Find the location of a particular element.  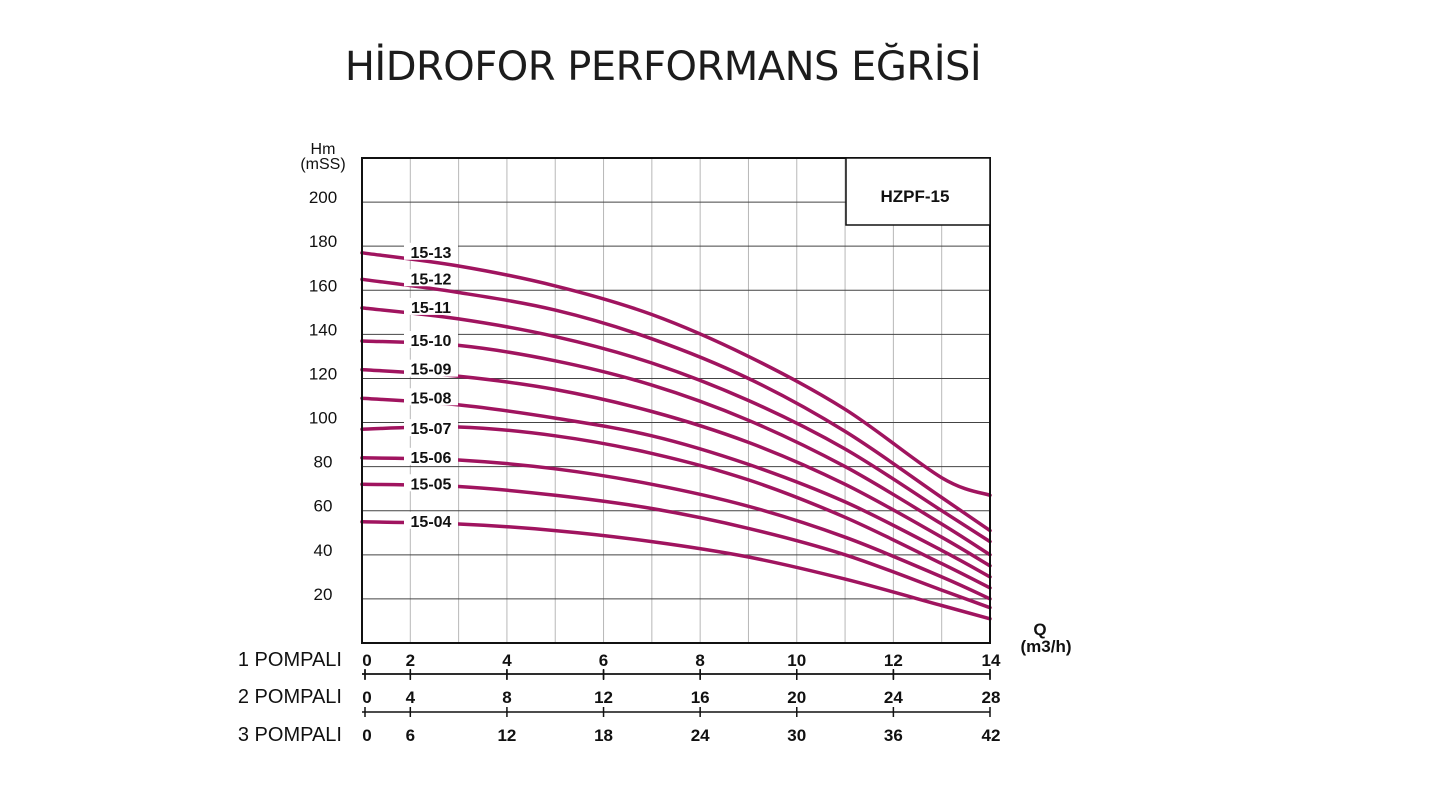

curve-label: 15-08 is located at coordinates (431, 398).